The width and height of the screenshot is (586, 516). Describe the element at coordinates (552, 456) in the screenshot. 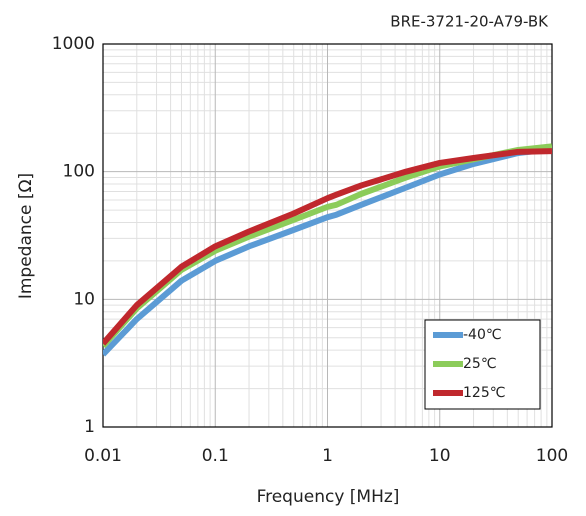

I see `x-tick-label: 100` at that location.